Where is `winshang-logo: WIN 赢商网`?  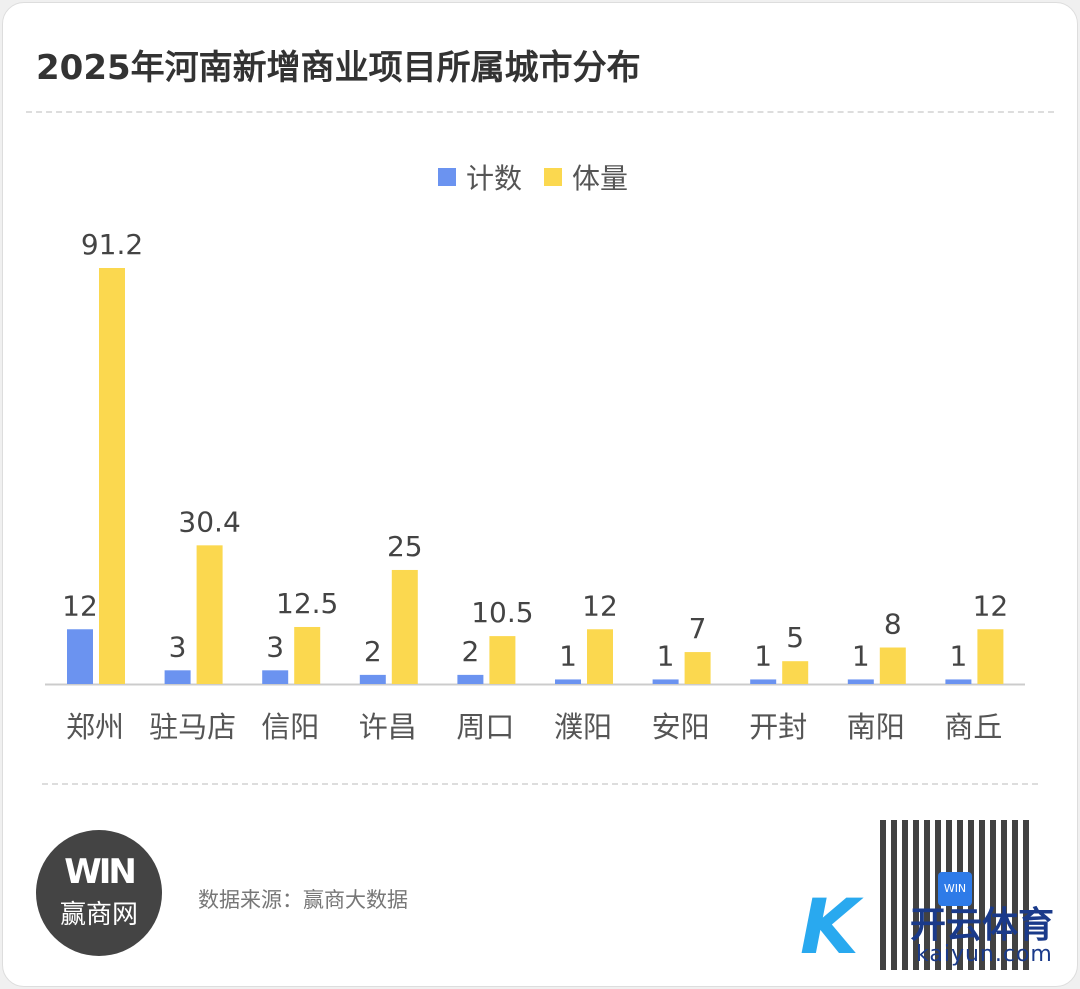
winshang-logo: WIN 赢商网 is located at coordinates (99, 893).